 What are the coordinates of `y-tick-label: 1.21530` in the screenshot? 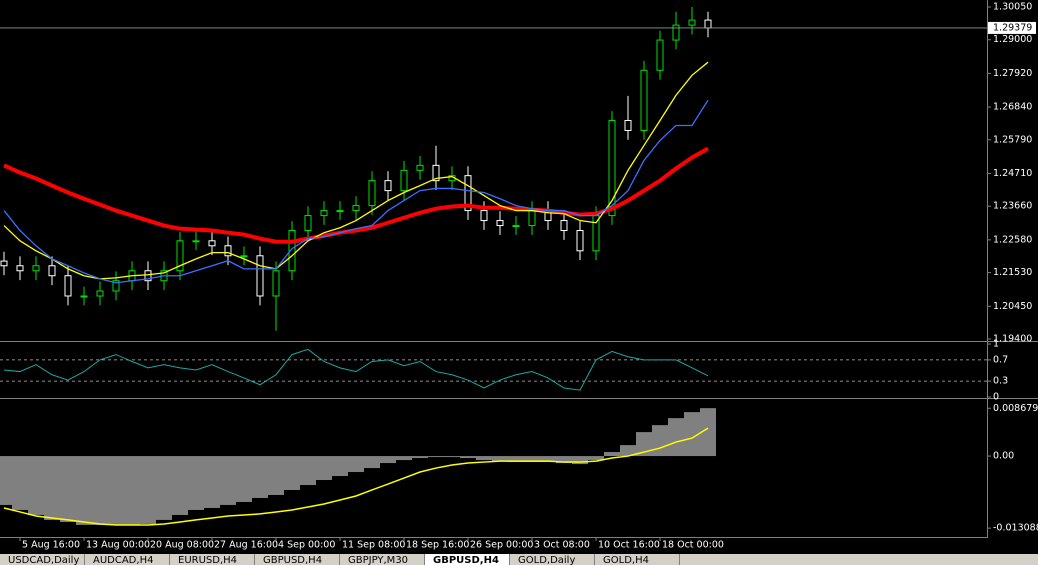 It's located at (1012, 272).